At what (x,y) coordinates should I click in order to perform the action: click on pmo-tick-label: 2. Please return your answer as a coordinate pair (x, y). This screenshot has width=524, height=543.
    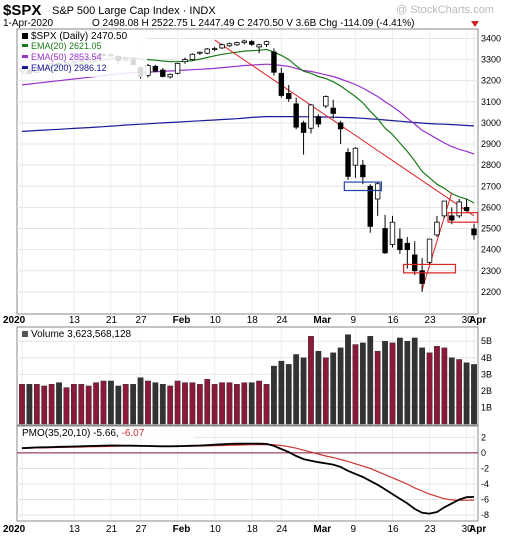
    Looking at the image, I should click on (483, 437).